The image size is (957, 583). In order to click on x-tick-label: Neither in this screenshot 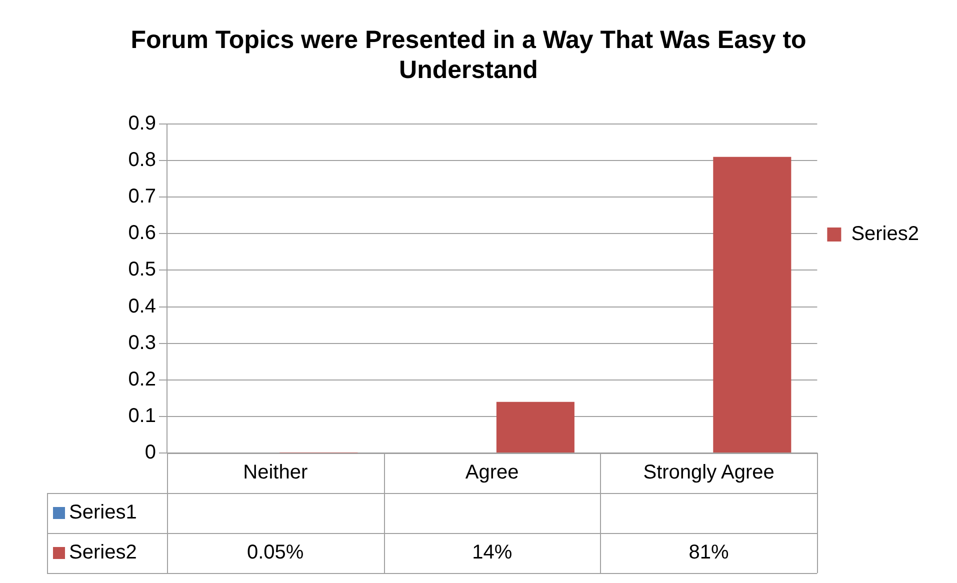, I will do `click(275, 473)`.